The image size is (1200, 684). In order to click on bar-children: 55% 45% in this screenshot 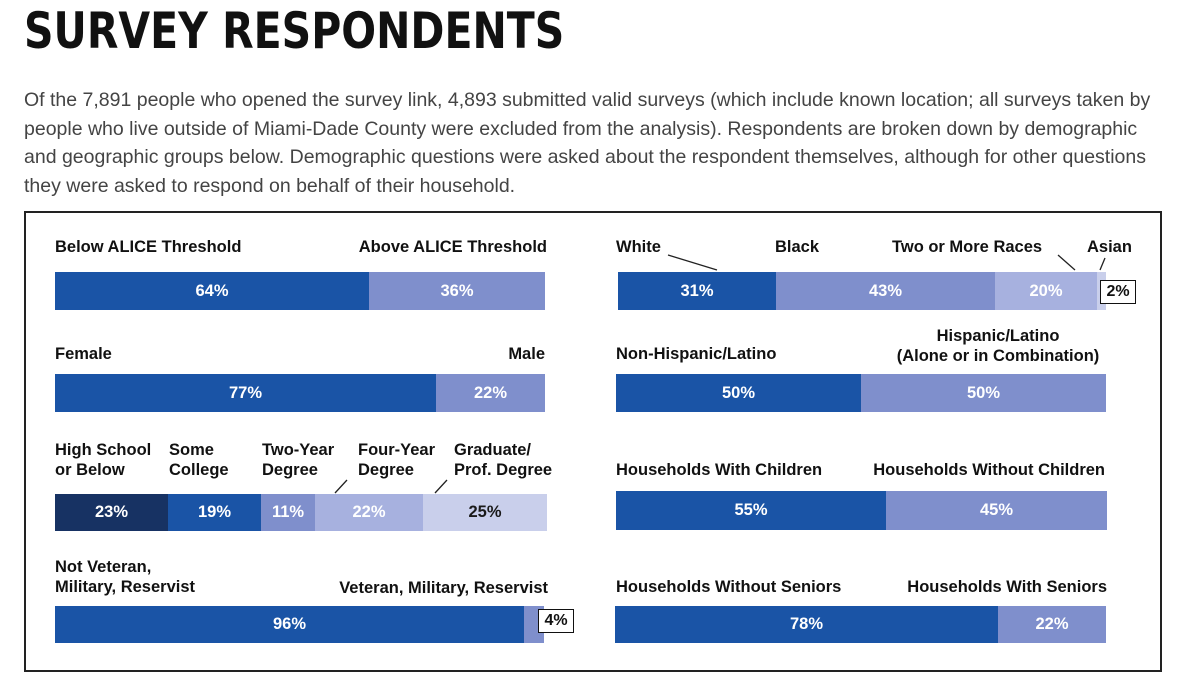, I will do `click(861, 510)`.